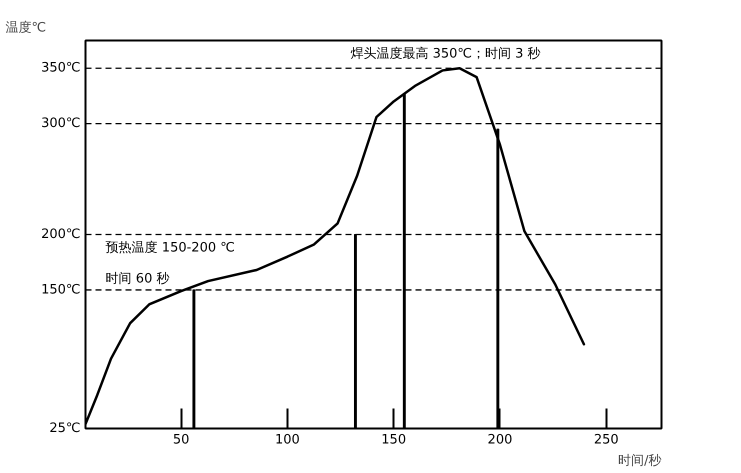  I want to click on annotation: 时间 60 秒, so click(138, 279).